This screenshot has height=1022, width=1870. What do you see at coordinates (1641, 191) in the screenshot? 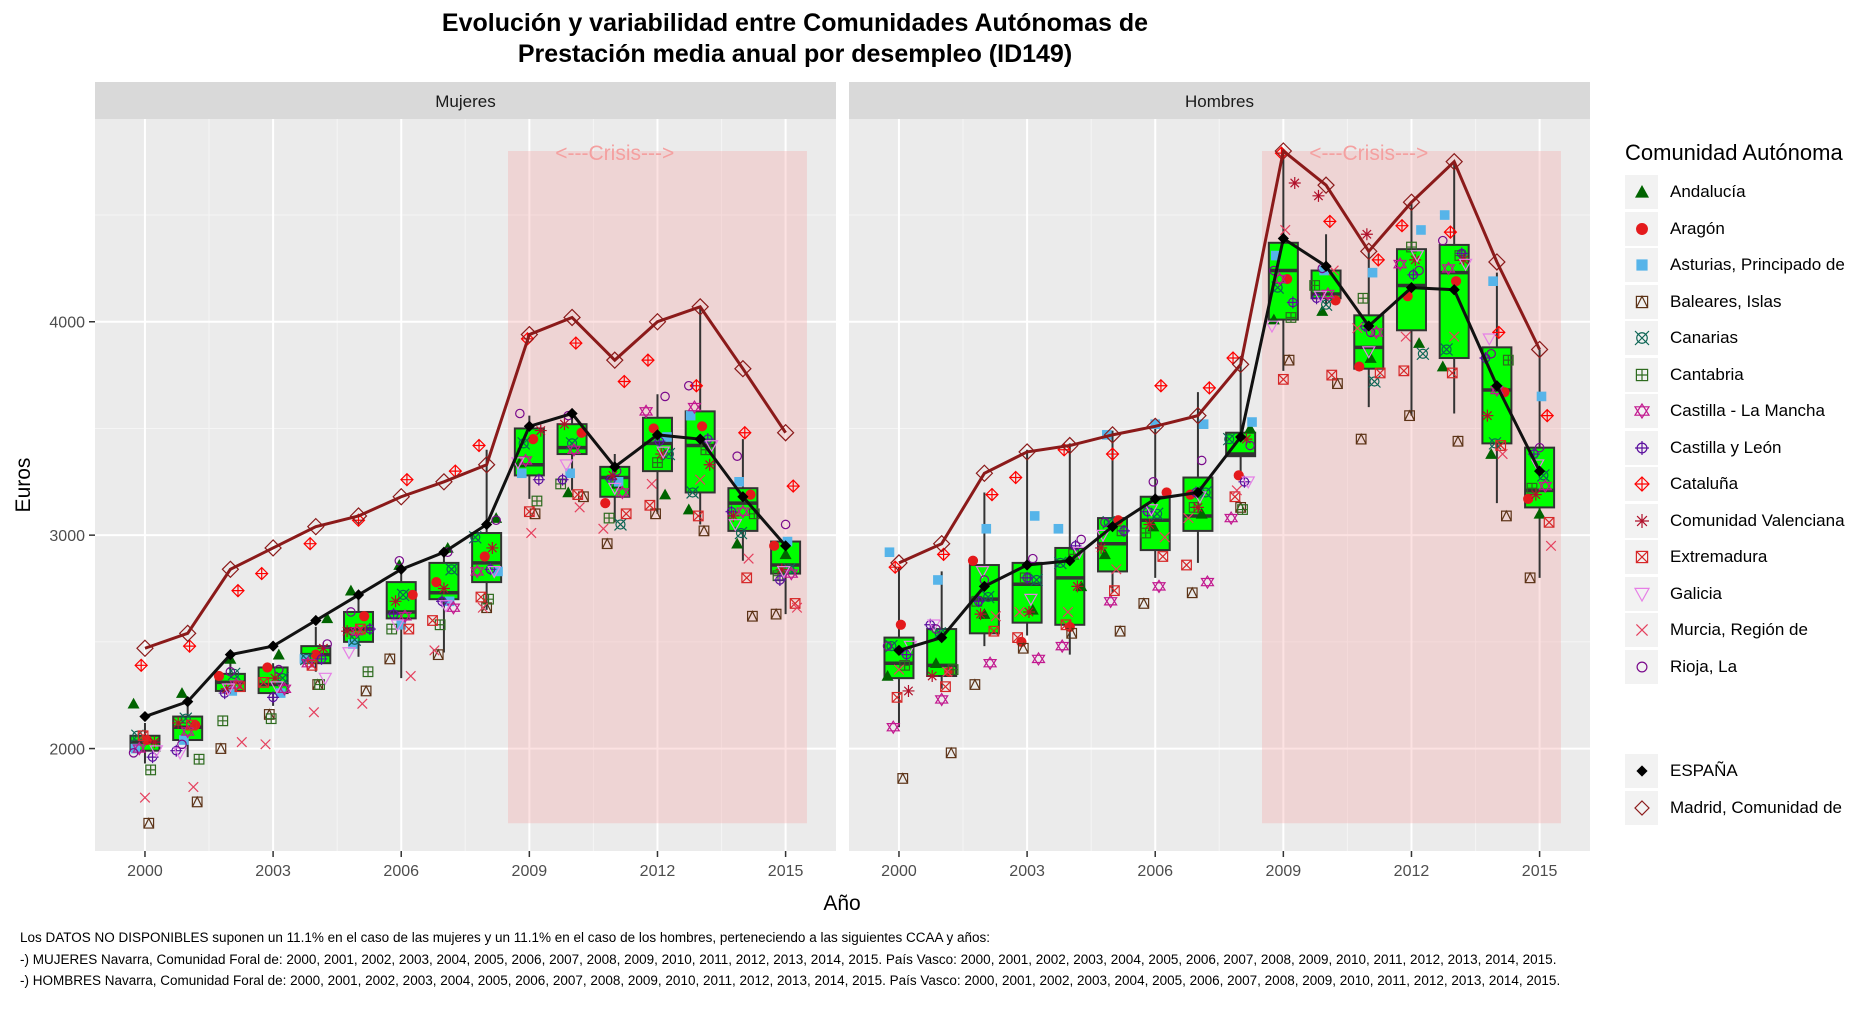
I see `legend-symbol-icon` at bounding box center [1641, 191].